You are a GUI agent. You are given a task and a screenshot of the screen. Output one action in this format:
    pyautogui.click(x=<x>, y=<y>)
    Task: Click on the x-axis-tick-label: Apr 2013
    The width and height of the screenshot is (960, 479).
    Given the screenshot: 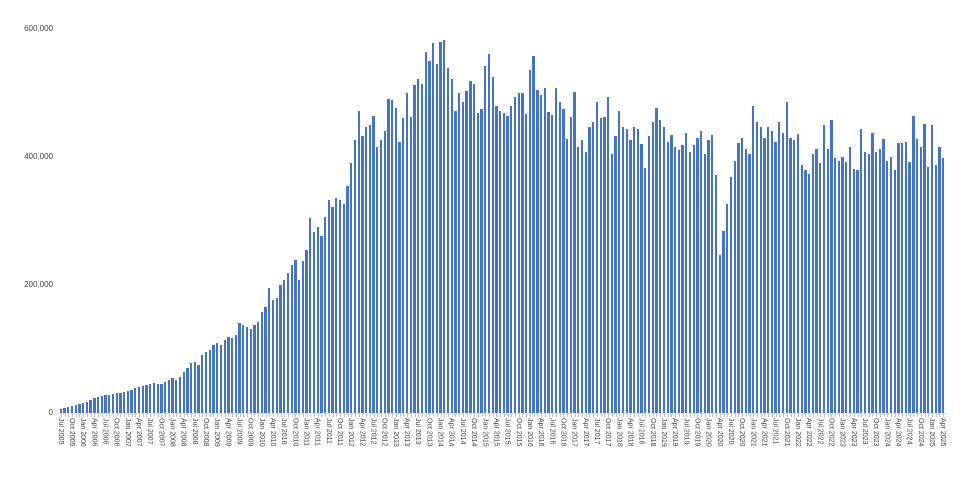 What is the action you would take?
    pyautogui.click(x=407, y=432)
    